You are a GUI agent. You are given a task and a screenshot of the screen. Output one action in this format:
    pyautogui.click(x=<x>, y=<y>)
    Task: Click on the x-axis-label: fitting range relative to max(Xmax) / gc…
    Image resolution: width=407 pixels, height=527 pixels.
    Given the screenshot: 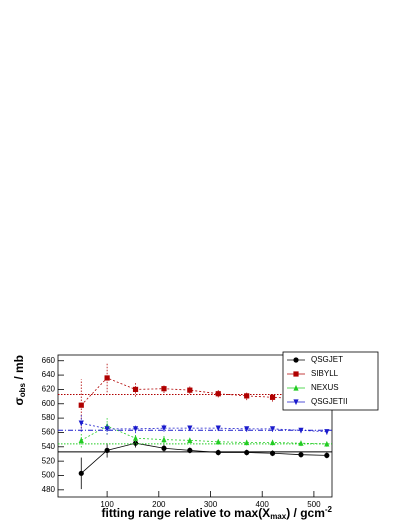 What is the action you would take?
    pyautogui.click(x=216, y=513)
    